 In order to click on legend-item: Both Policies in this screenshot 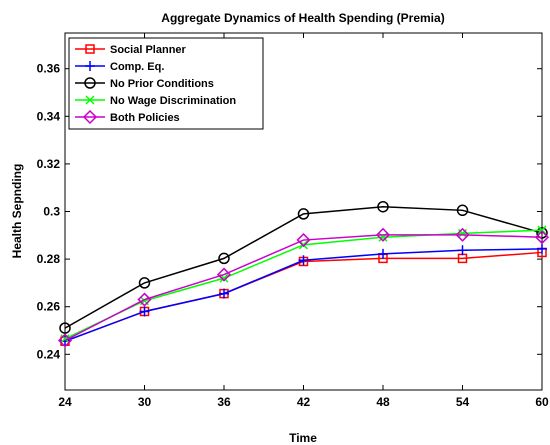, I will do `click(127, 117)`.